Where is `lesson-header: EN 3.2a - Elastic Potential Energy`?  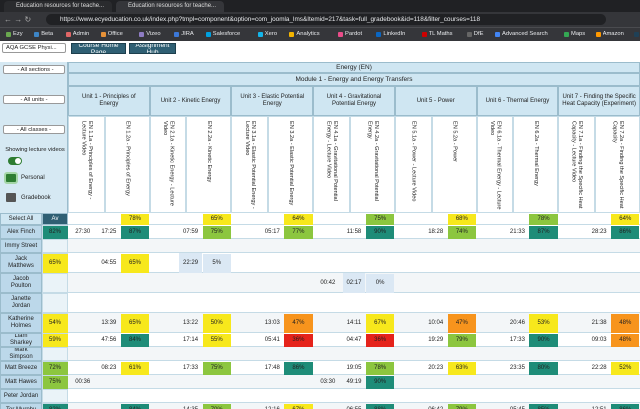
lesson-header: EN 3.2a - Elastic Potential Energy is located at coordinates (291, 164).